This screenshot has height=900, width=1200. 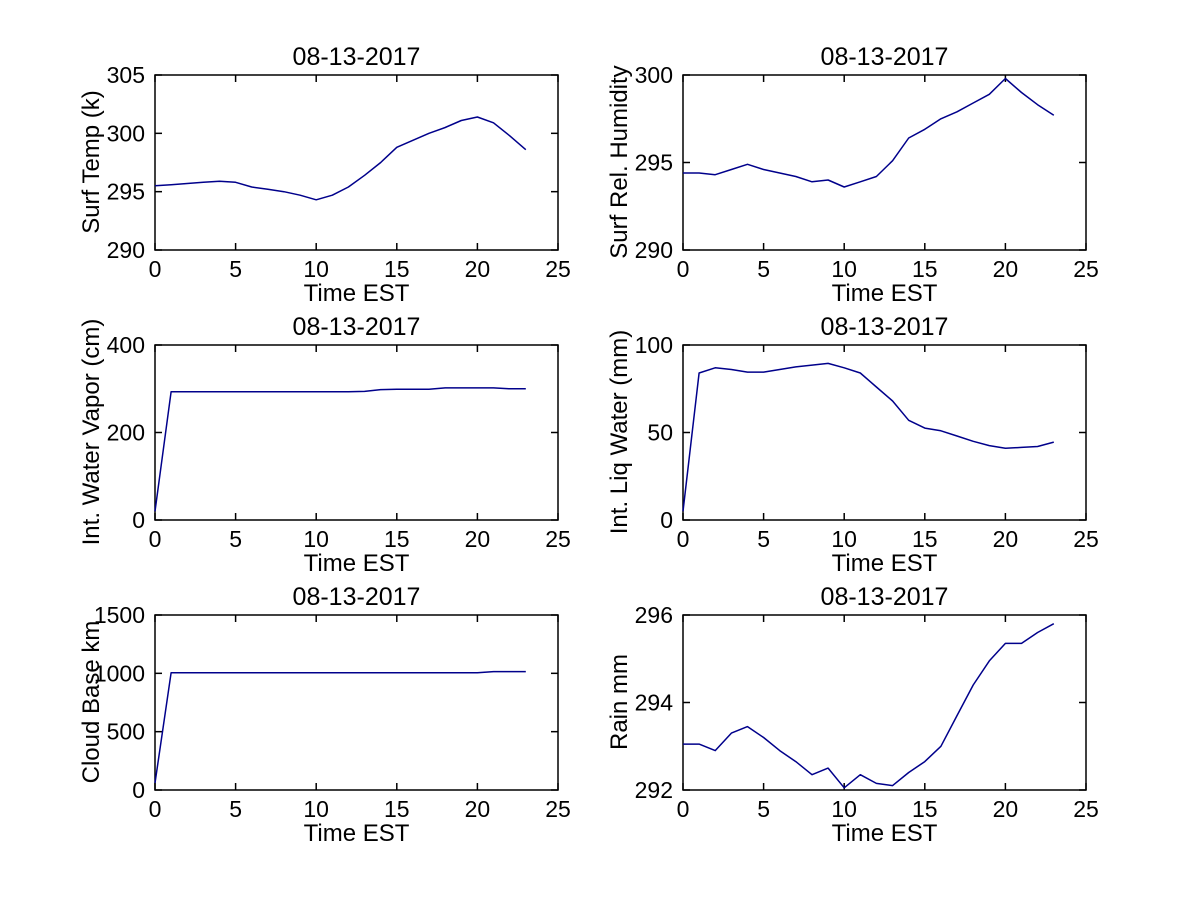 What do you see at coordinates (119, 673) in the screenshot?
I see `y-tick-label: 1000` at bounding box center [119, 673].